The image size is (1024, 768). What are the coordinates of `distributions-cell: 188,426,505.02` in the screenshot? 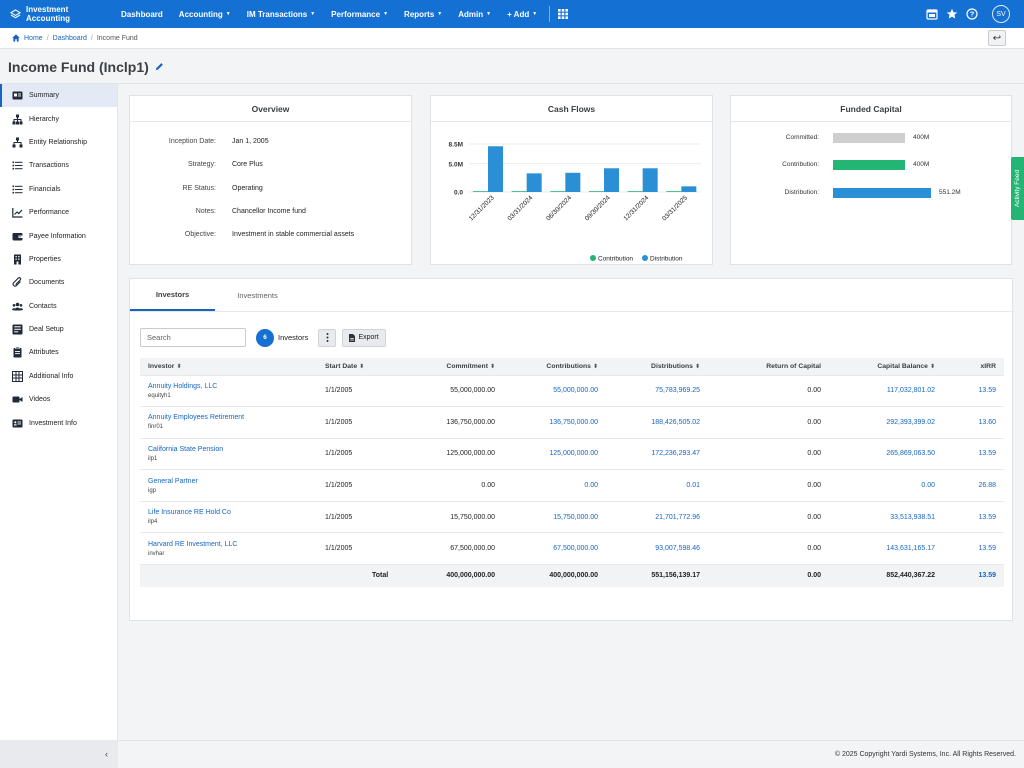 It's located at (657, 422).